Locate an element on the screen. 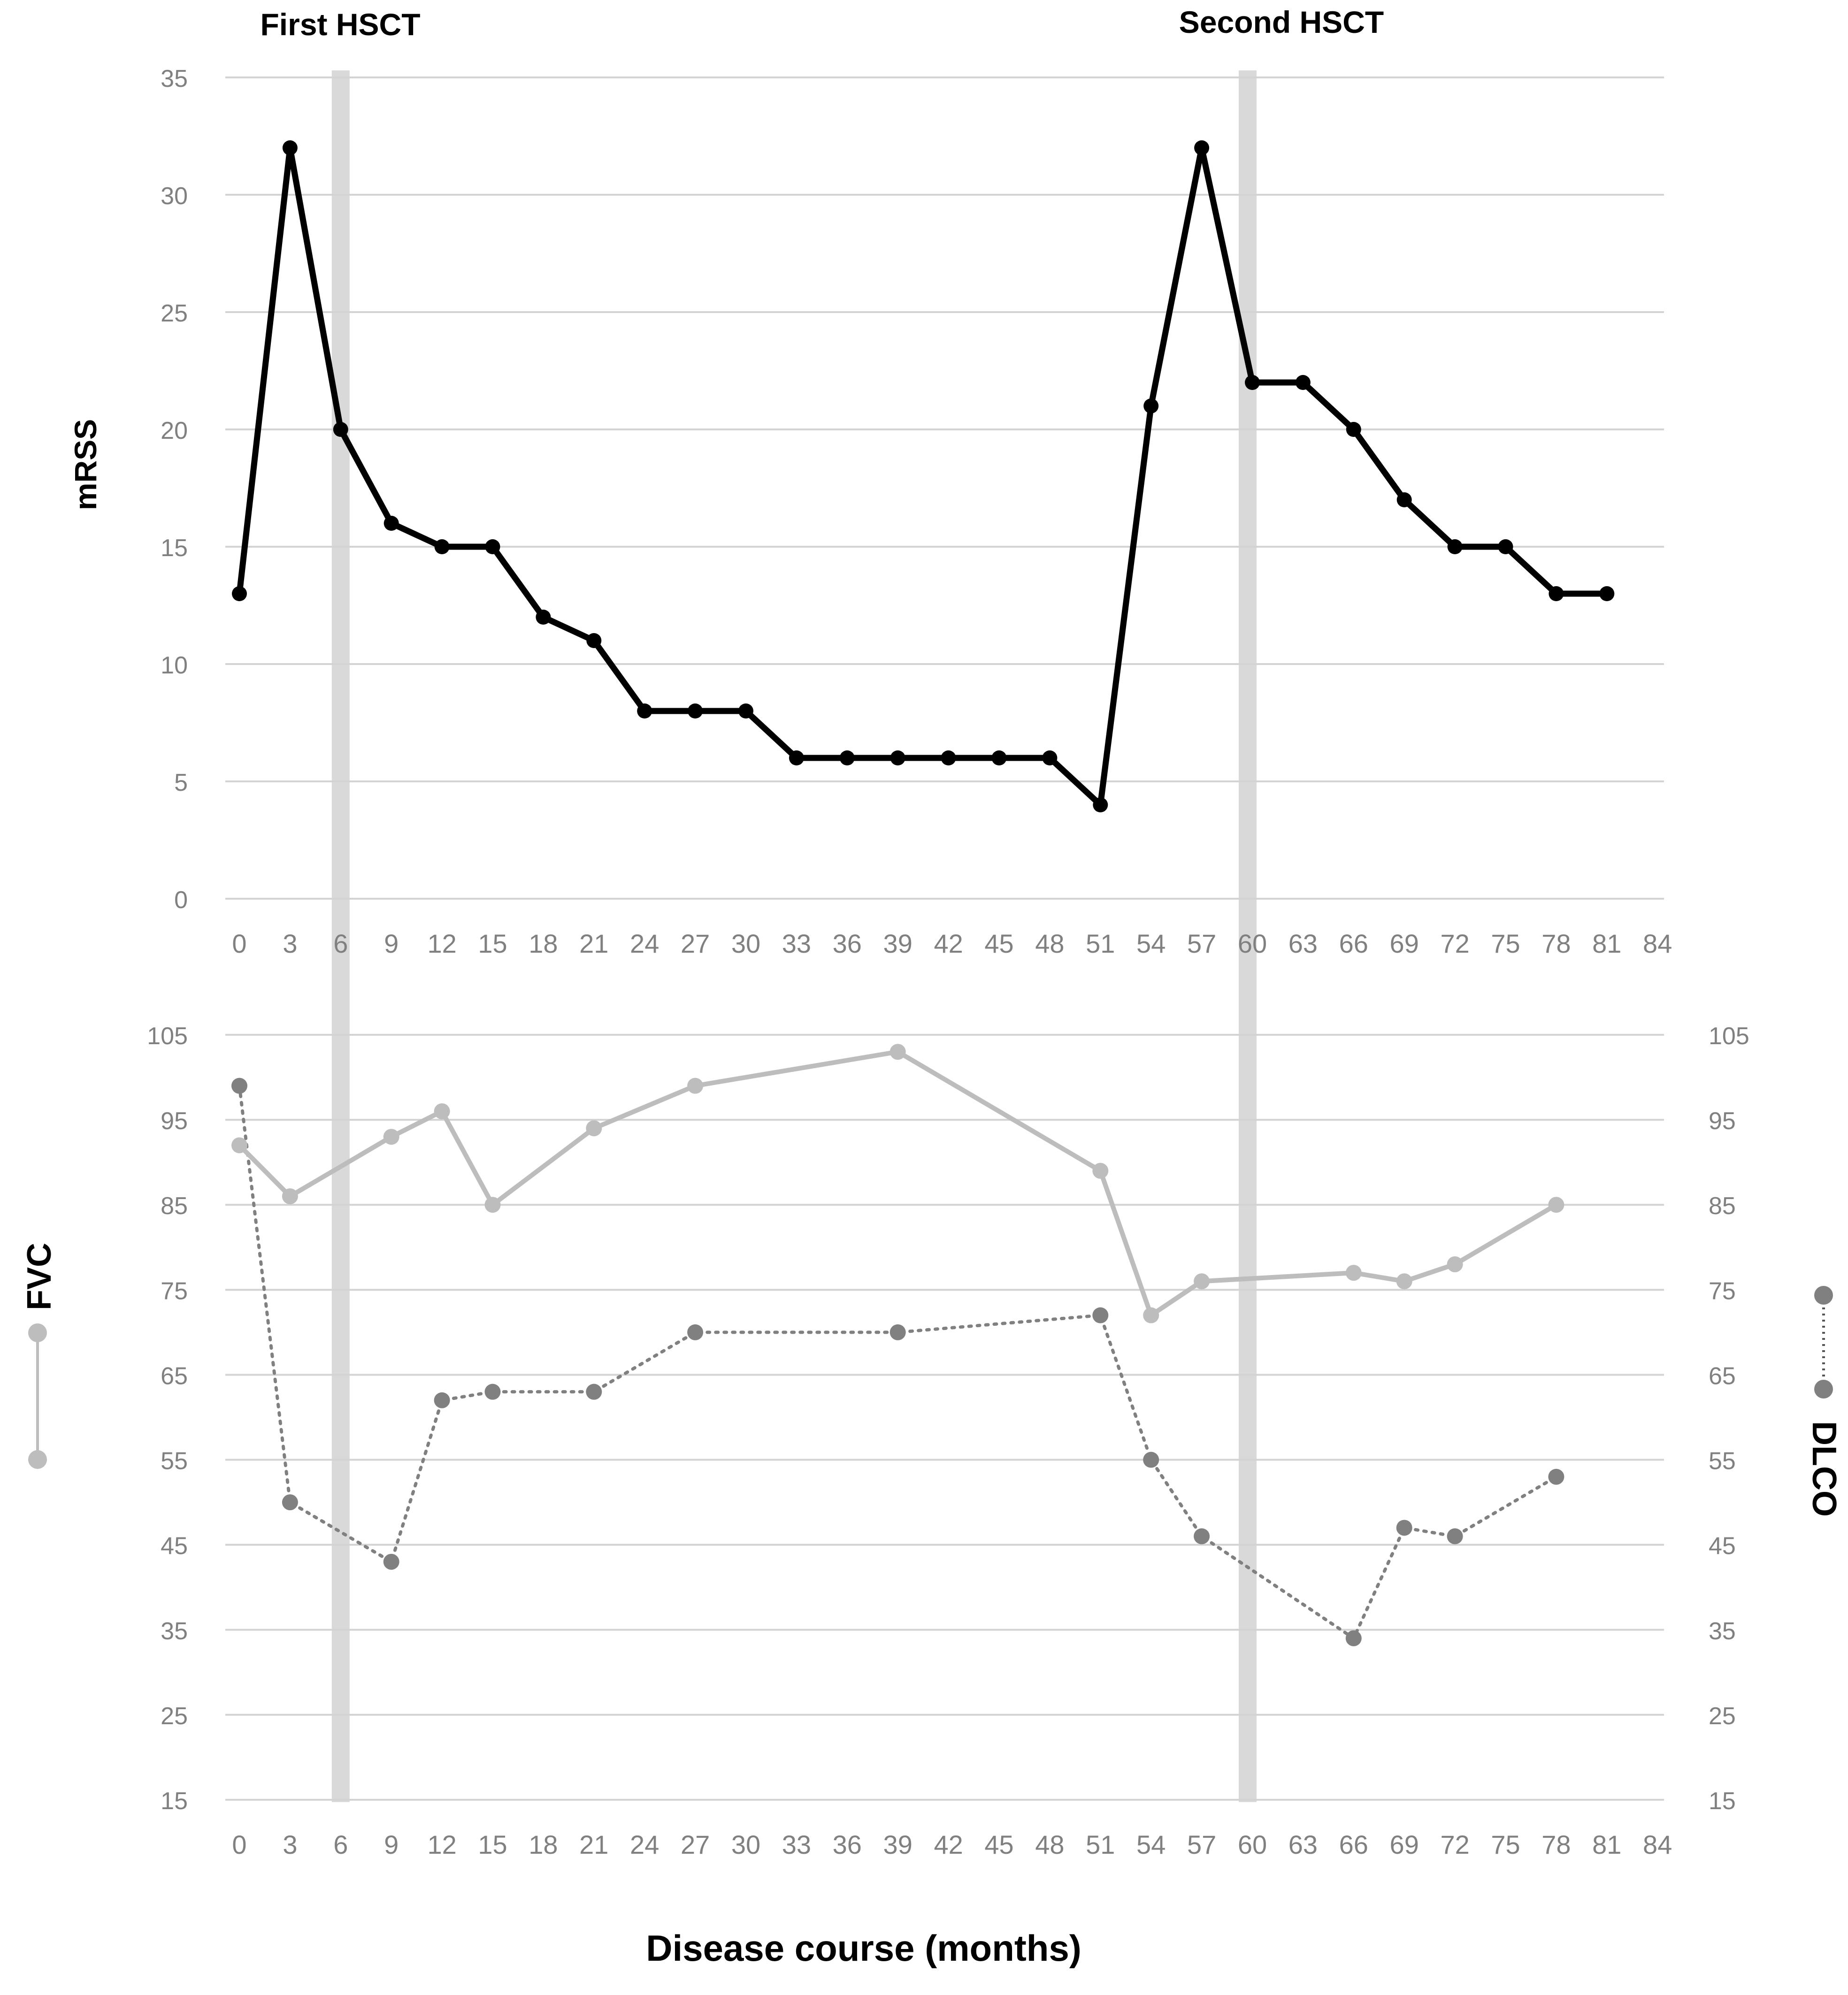 The height and width of the screenshot is (1995, 1848). pulmonary-x-tick-label: 63 is located at coordinates (1303, 1845).